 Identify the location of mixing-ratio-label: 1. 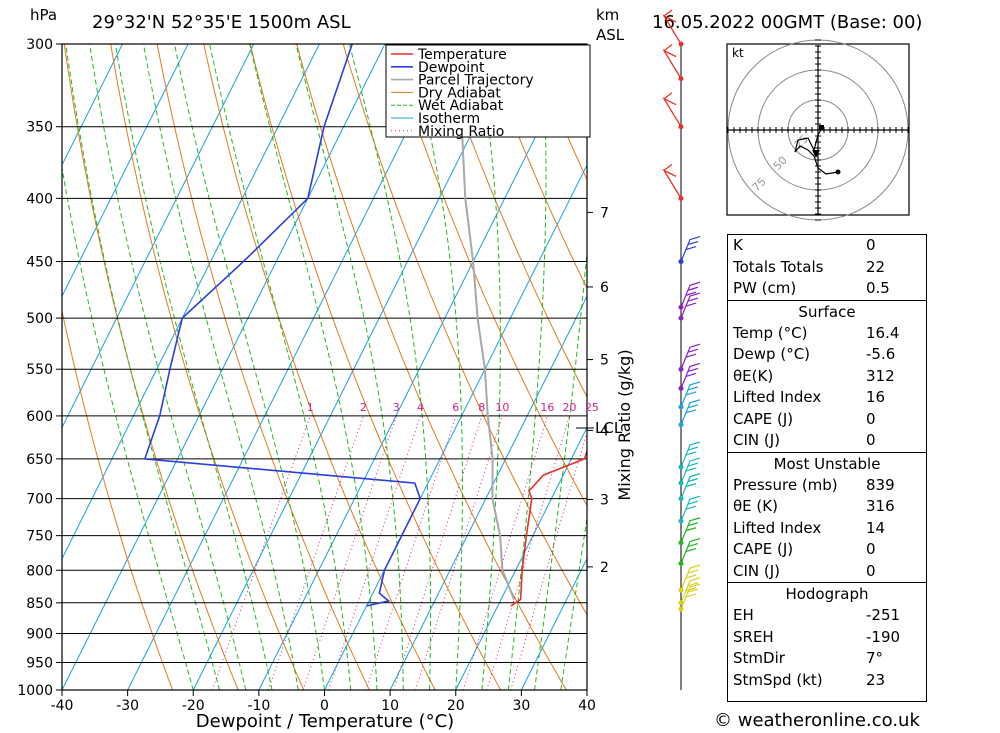
(310, 407).